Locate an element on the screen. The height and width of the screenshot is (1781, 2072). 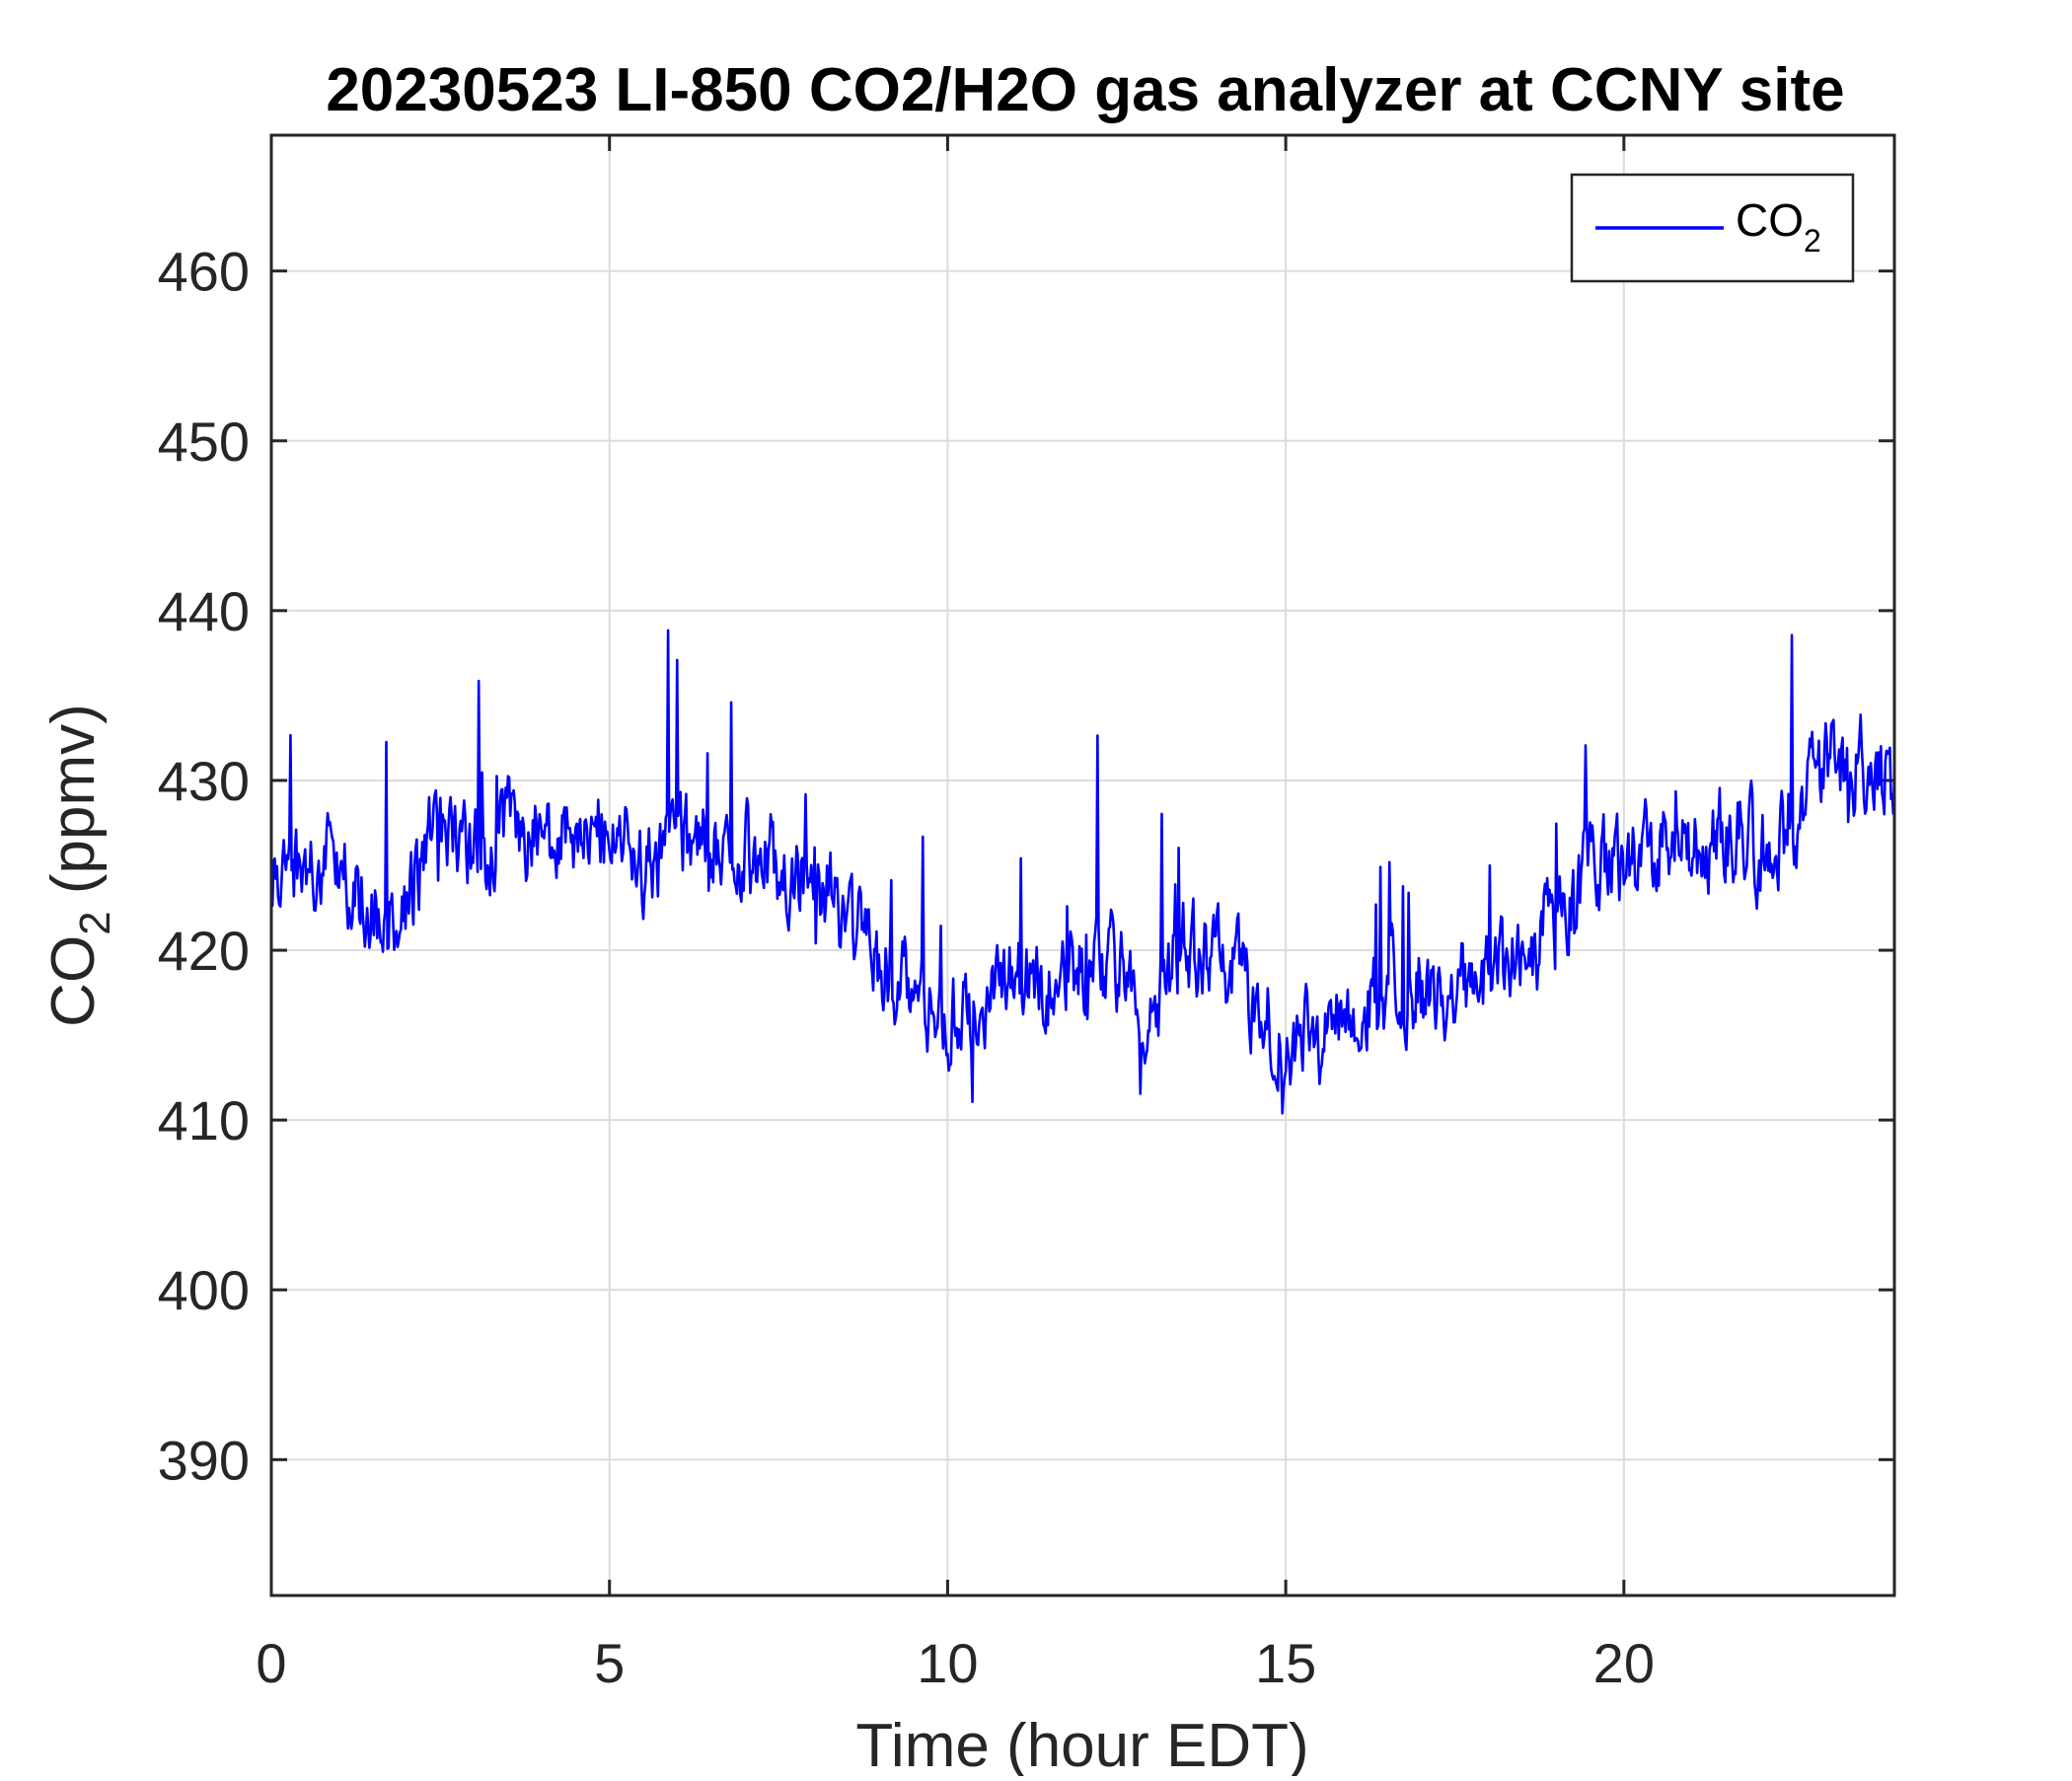
y-tick-label: 420 is located at coordinates (204, 951).